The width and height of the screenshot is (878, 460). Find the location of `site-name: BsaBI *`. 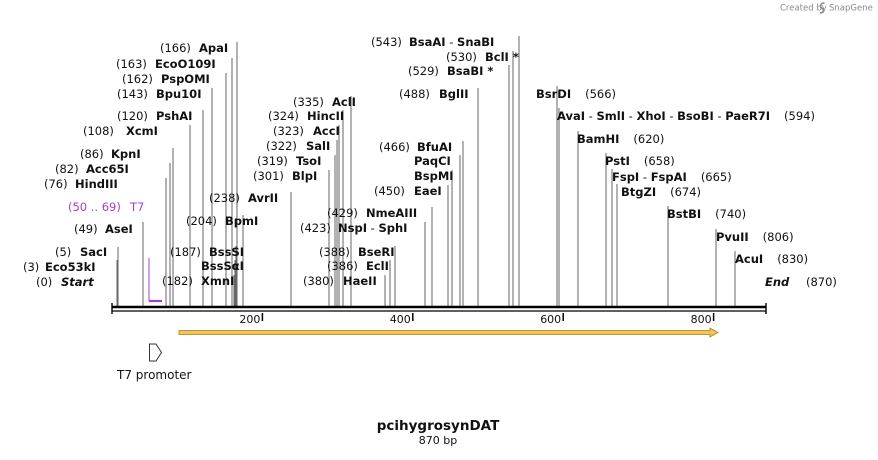

site-name: BsaBI * is located at coordinates (470, 71).